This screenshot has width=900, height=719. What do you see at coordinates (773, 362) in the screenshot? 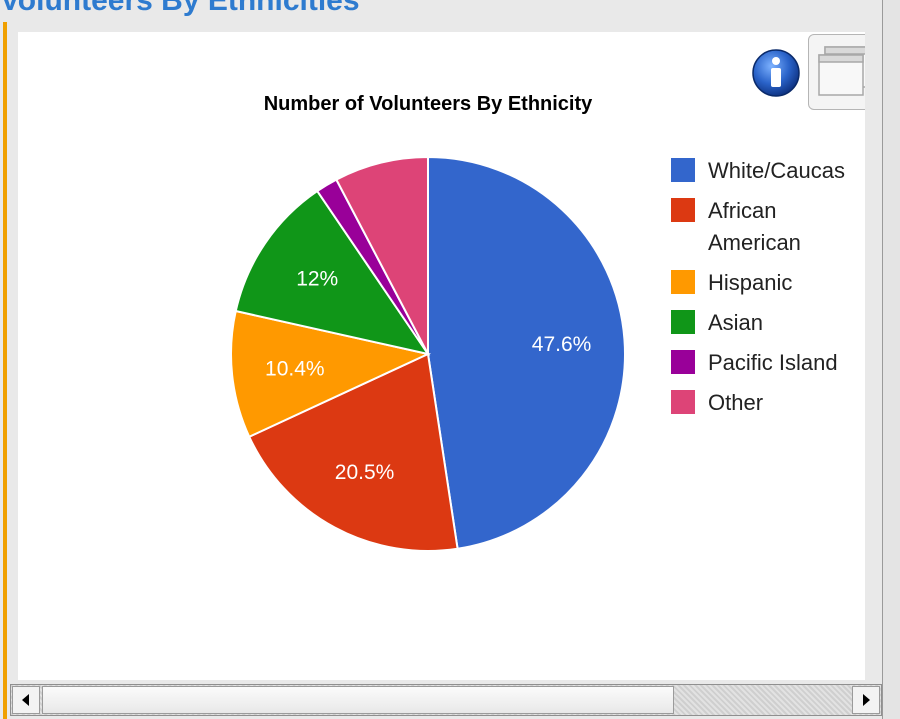
I see `legend-label: Pacific Island` at bounding box center [773, 362].